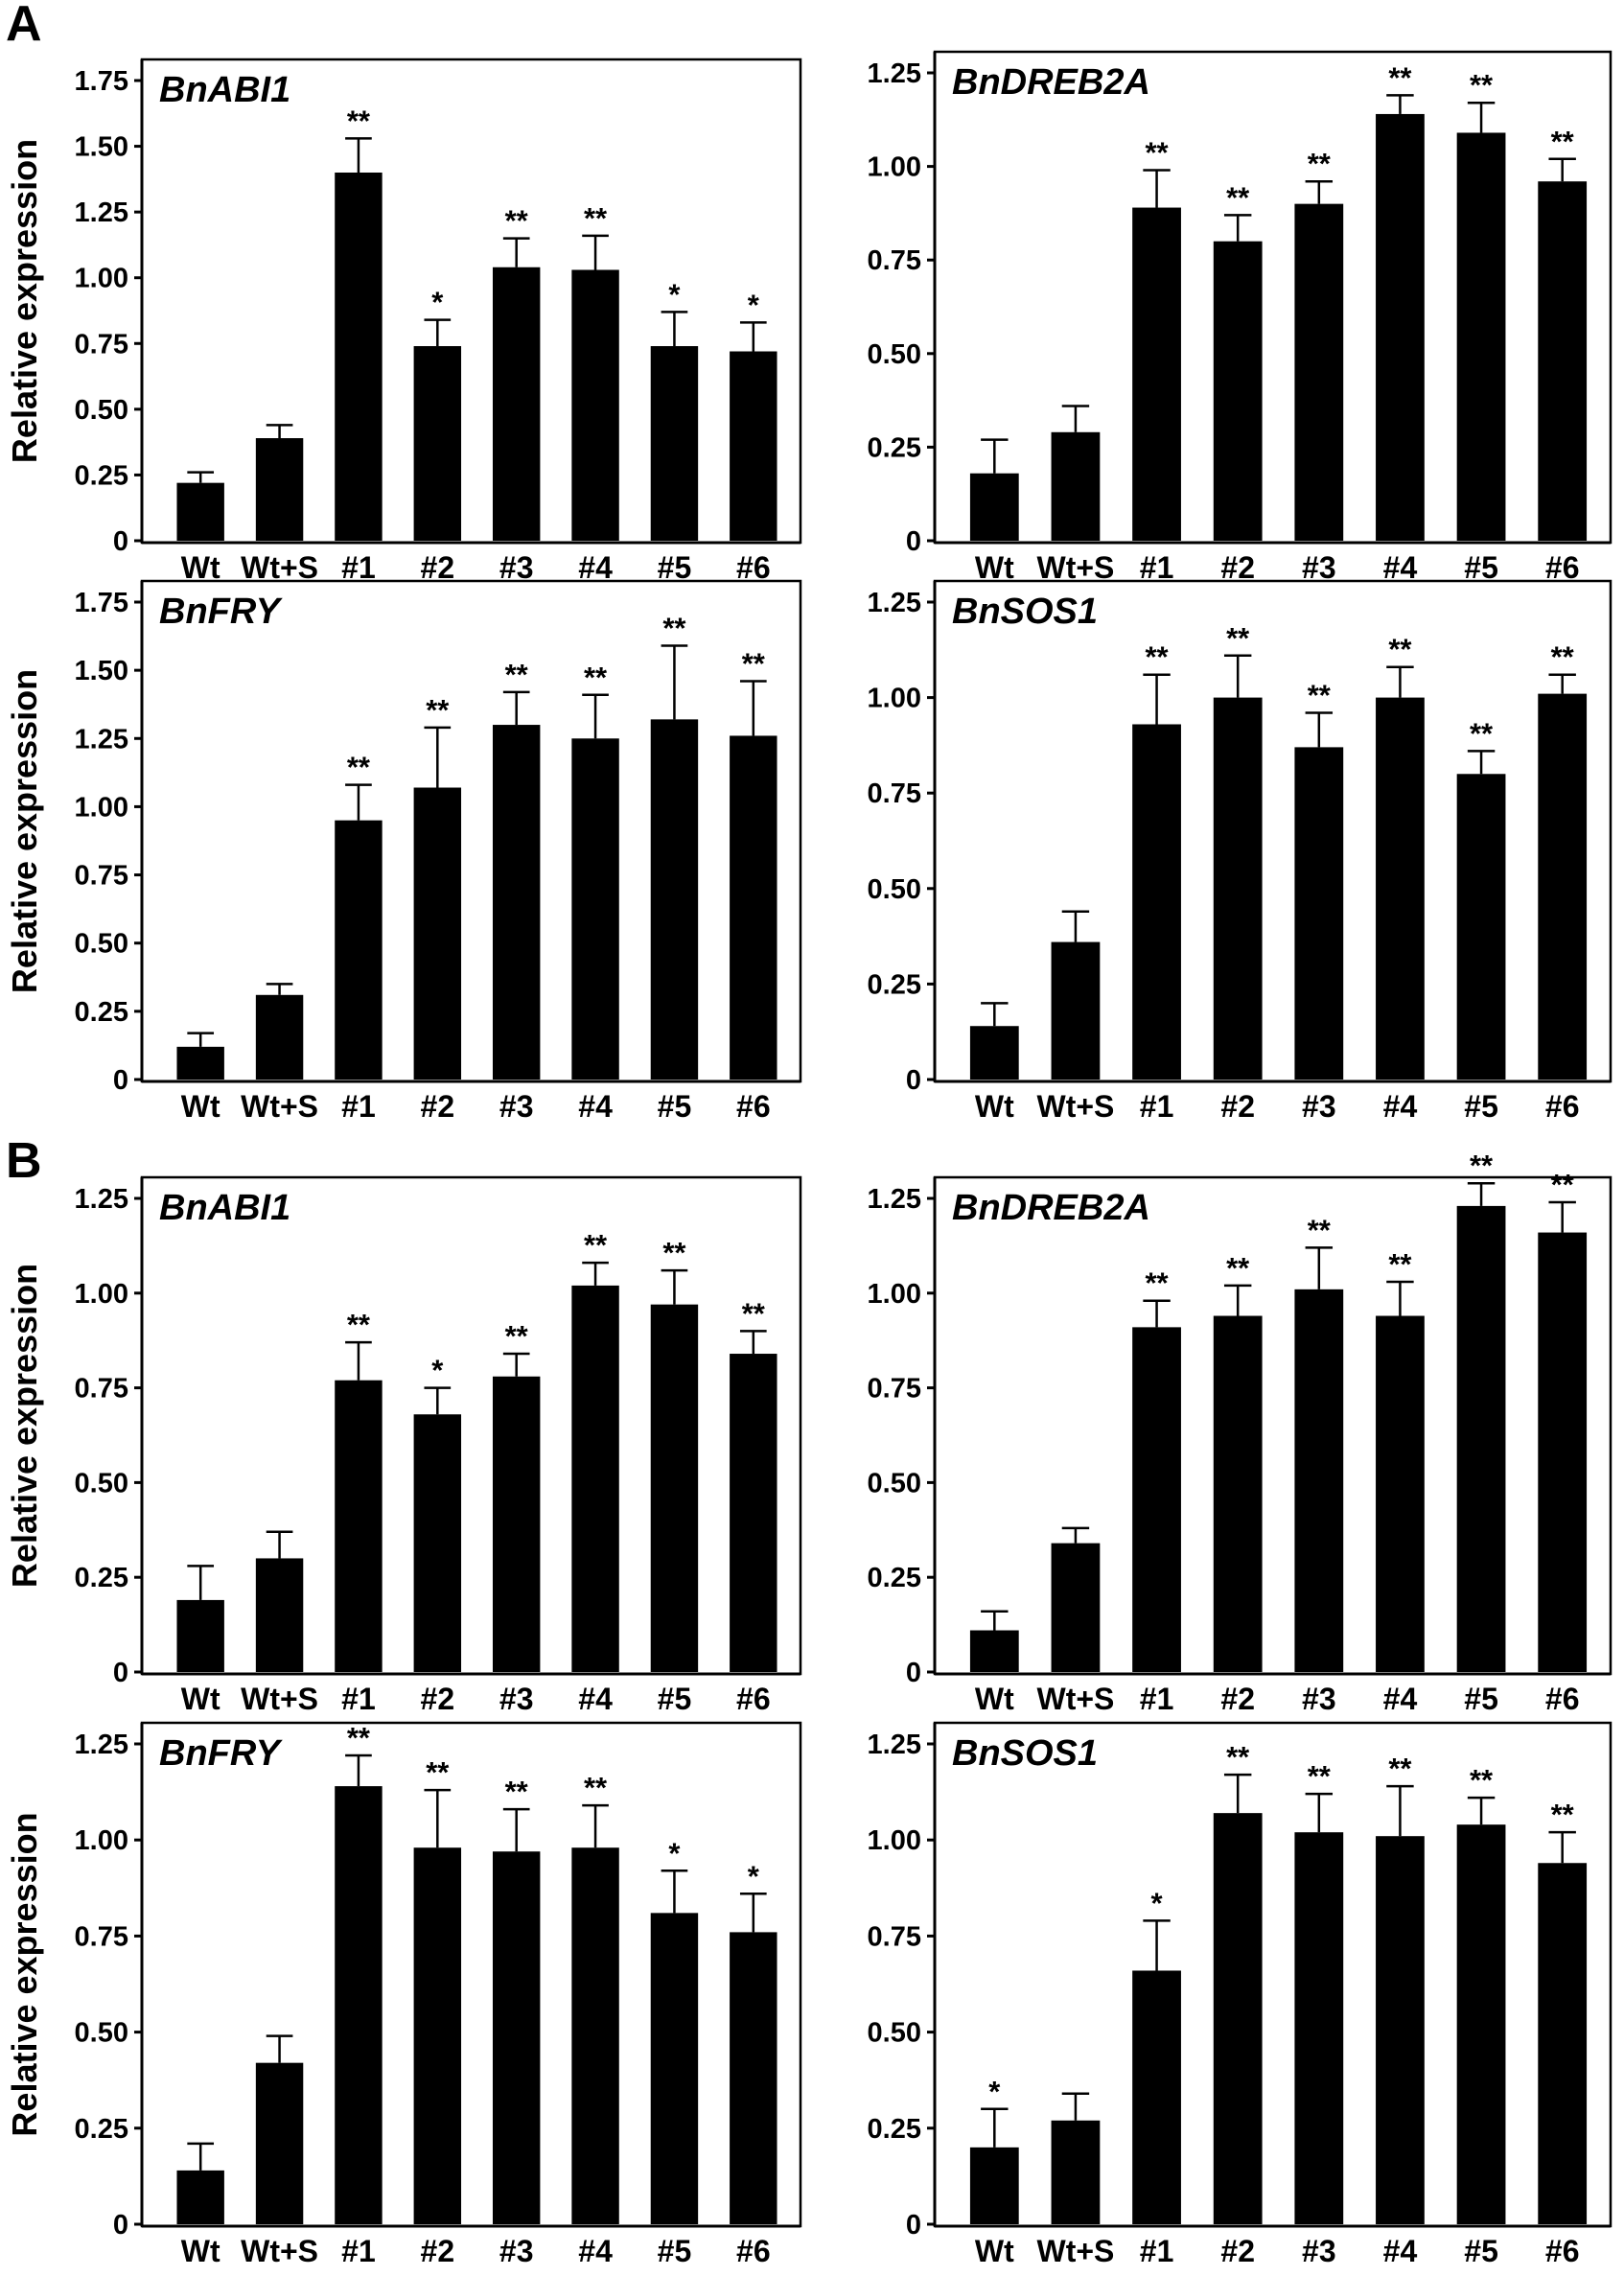 Image resolution: width=1624 pixels, height=2276 pixels. What do you see at coordinates (894, 1936) in the screenshot?
I see `y-tick-label: 0.75` at bounding box center [894, 1936].